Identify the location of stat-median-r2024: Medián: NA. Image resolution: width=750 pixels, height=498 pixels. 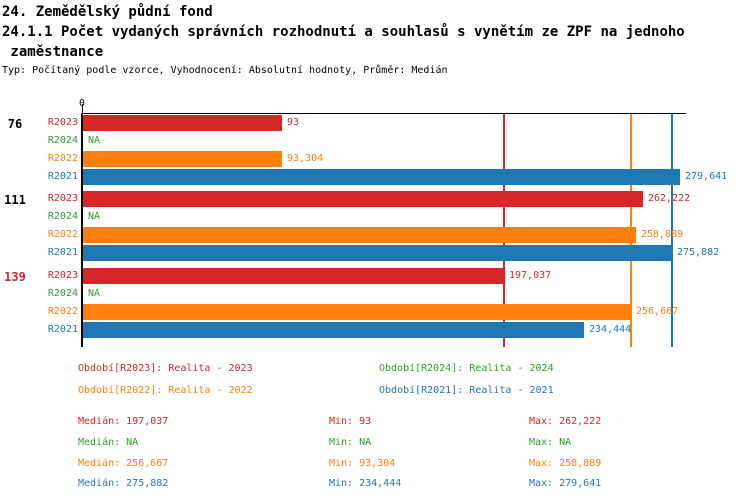
(108, 442).